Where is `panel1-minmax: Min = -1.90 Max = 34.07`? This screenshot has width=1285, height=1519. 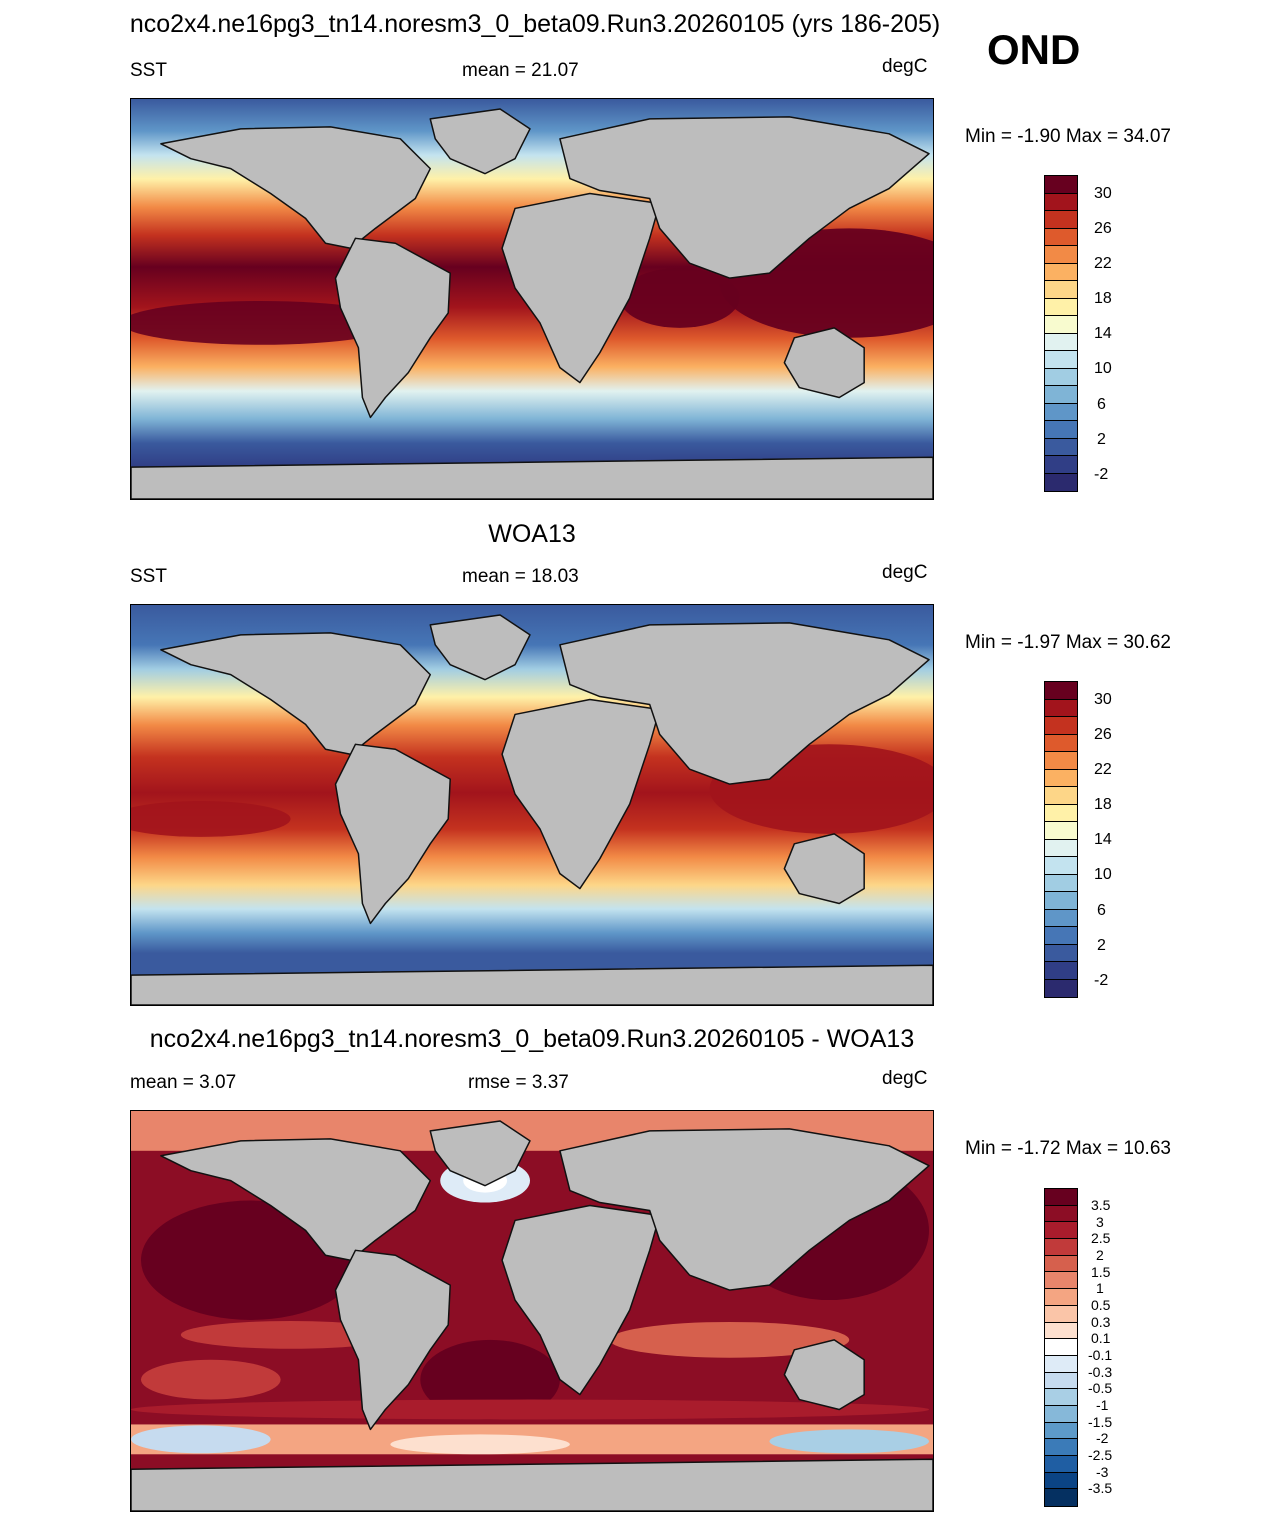
panel1-minmax: Min = -1.90 Max = 34.07 is located at coordinates (1068, 136).